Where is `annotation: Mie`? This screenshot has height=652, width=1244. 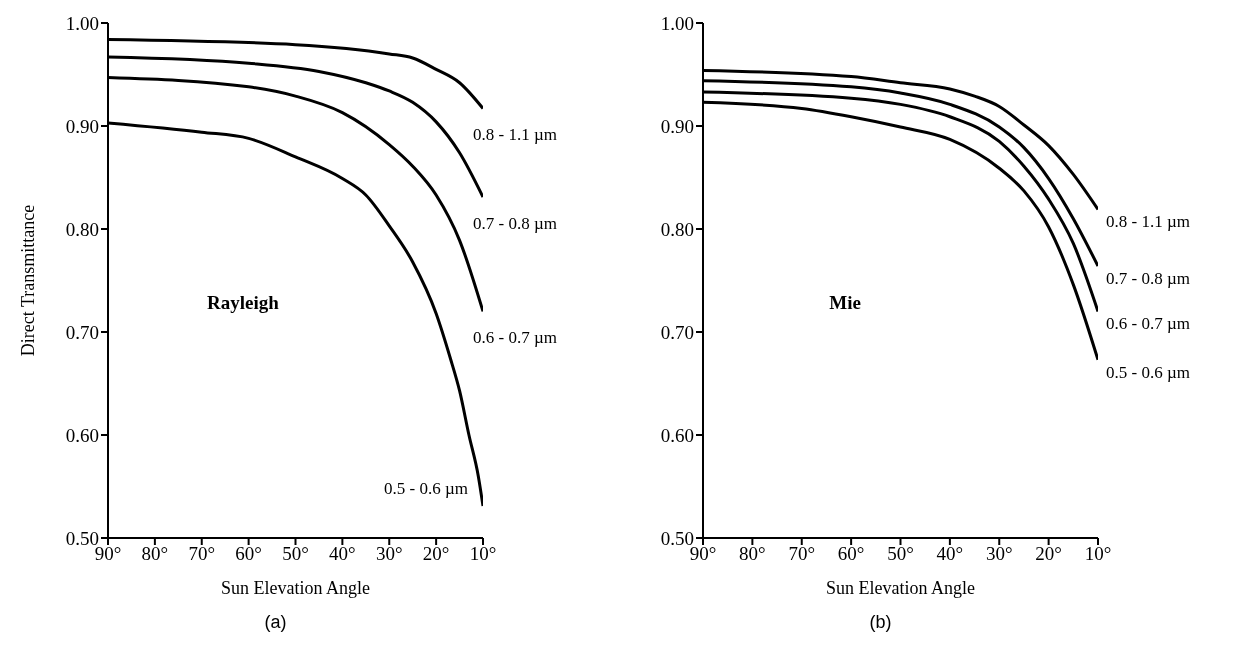 annotation: Mie is located at coordinates (845, 303).